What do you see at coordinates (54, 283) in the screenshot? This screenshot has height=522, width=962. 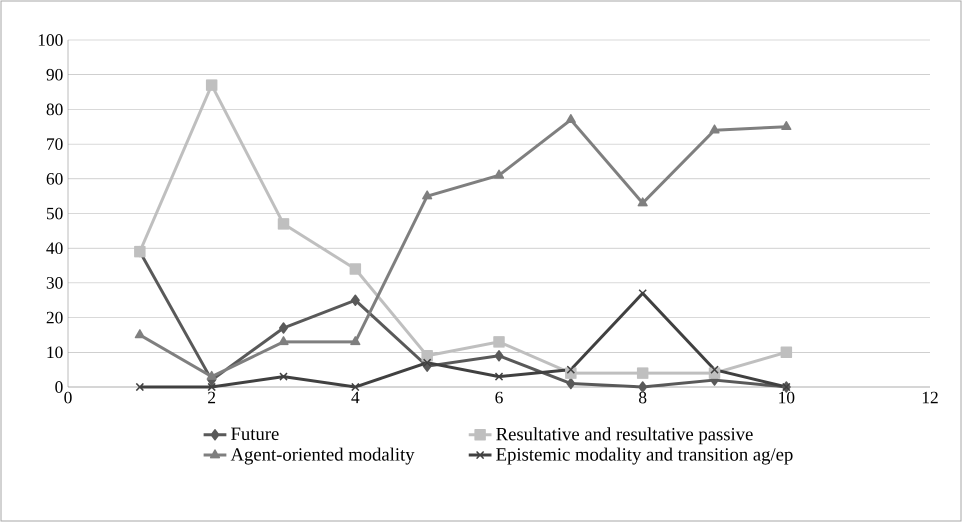 I see `y-tick-label: 30` at bounding box center [54, 283].